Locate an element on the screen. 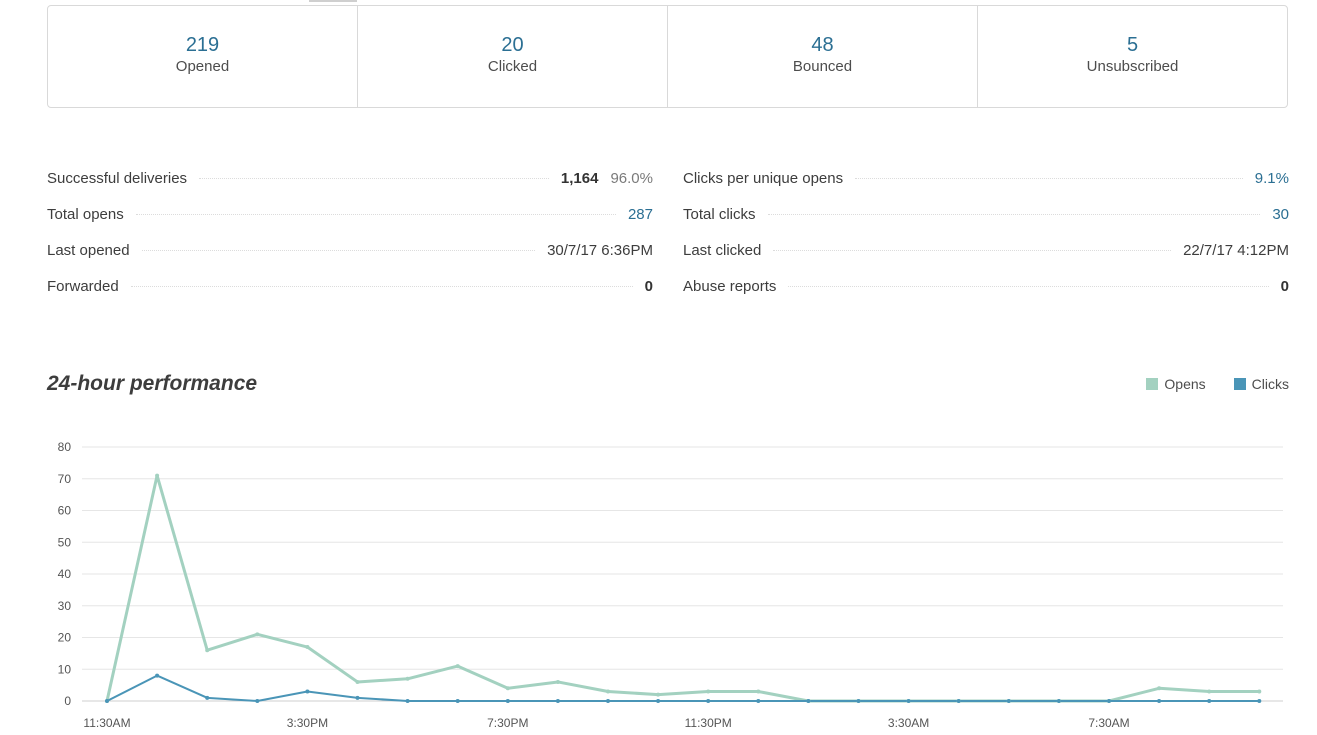 The width and height of the screenshot is (1317, 735). successful-deliveries-label: Successful deliveries is located at coordinates (117, 178).